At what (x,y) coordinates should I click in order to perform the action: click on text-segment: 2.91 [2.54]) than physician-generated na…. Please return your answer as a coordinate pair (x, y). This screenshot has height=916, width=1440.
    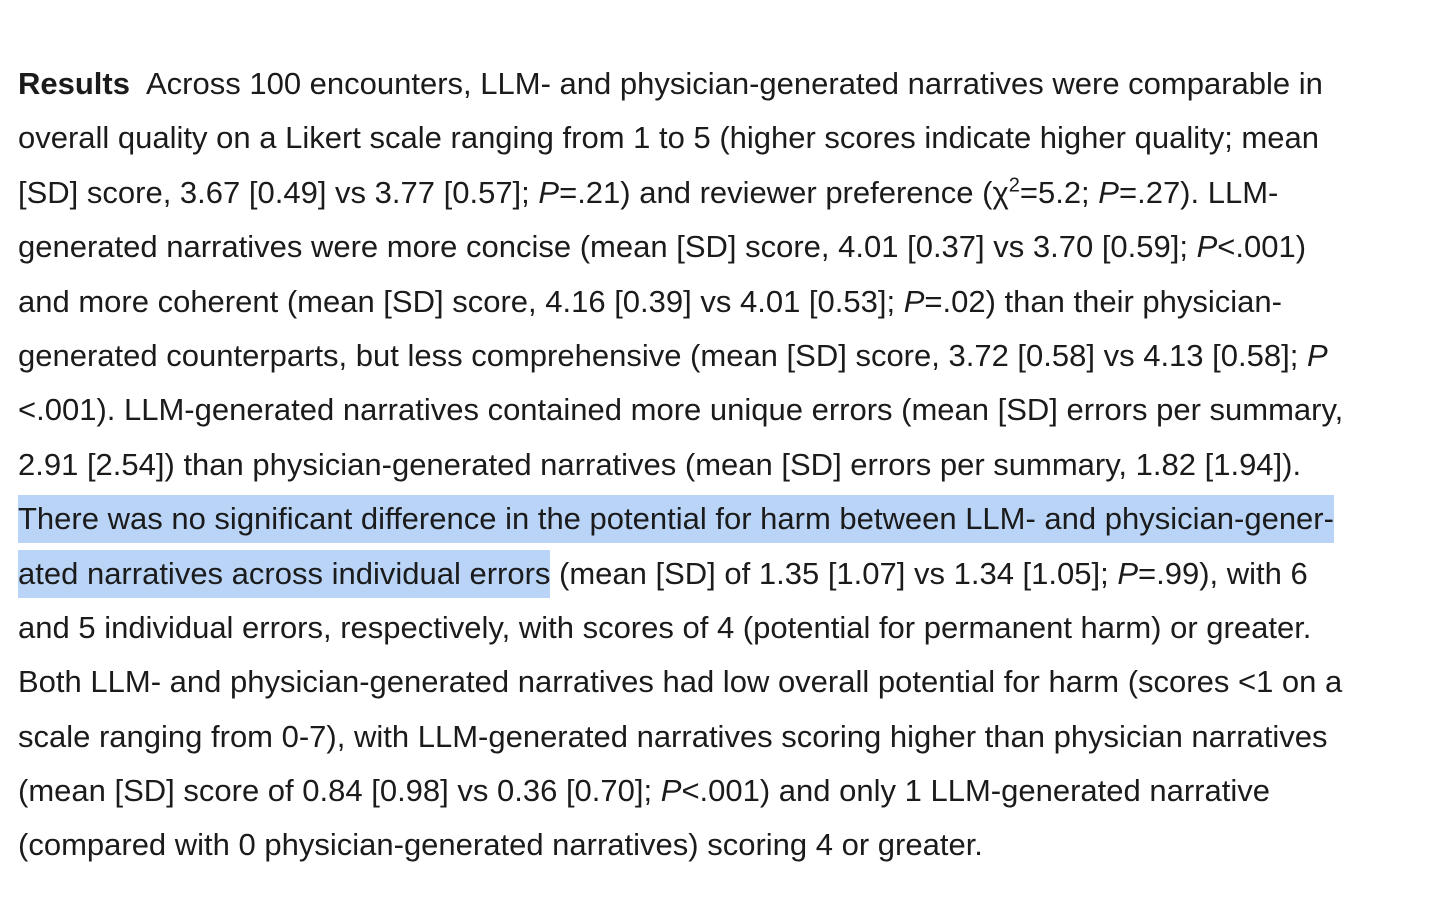
    Looking at the image, I should click on (660, 464).